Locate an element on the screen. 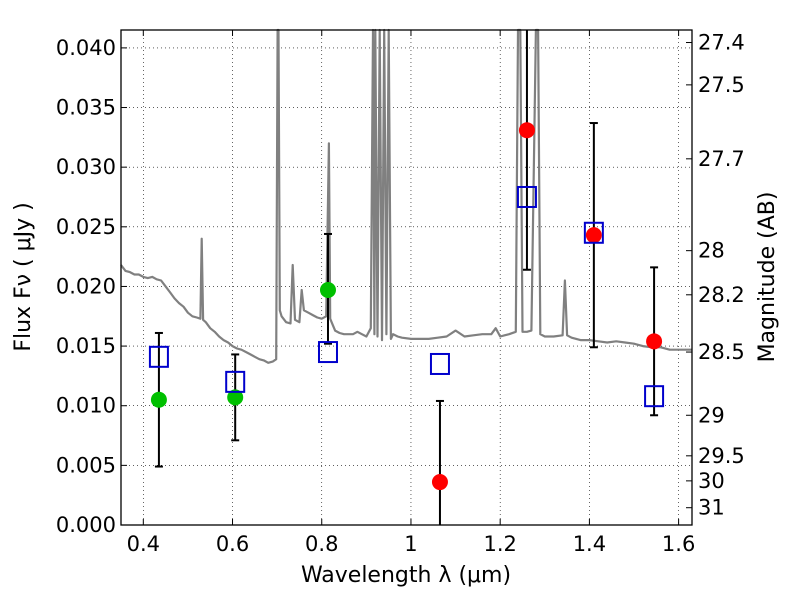 The height and width of the screenshot is (600, 800). y-axis-title: Flux Fν ( μJy ) is located at coordinates (23, 276).